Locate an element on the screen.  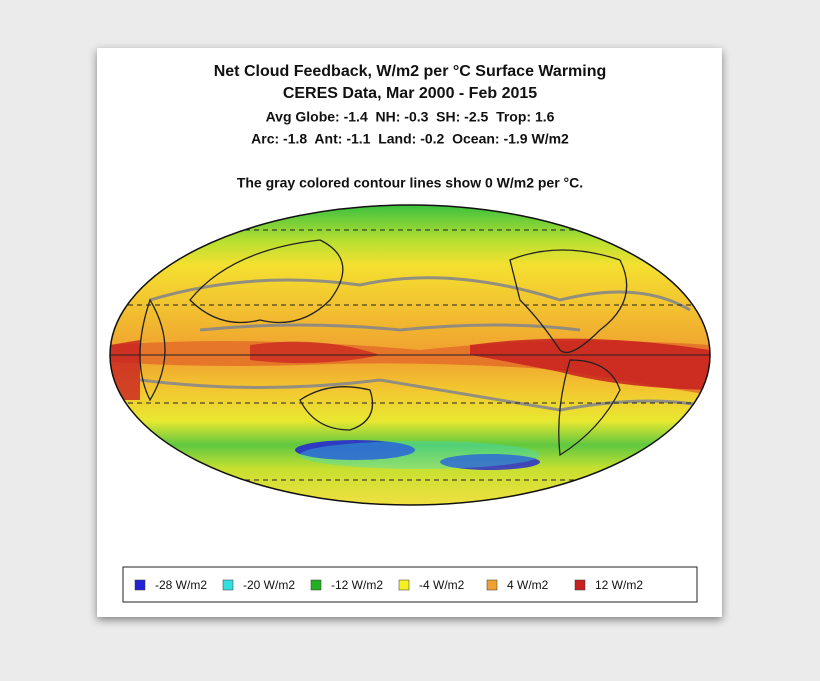
legend-label: 4 W/m2 is located at coordinates (528, 585).